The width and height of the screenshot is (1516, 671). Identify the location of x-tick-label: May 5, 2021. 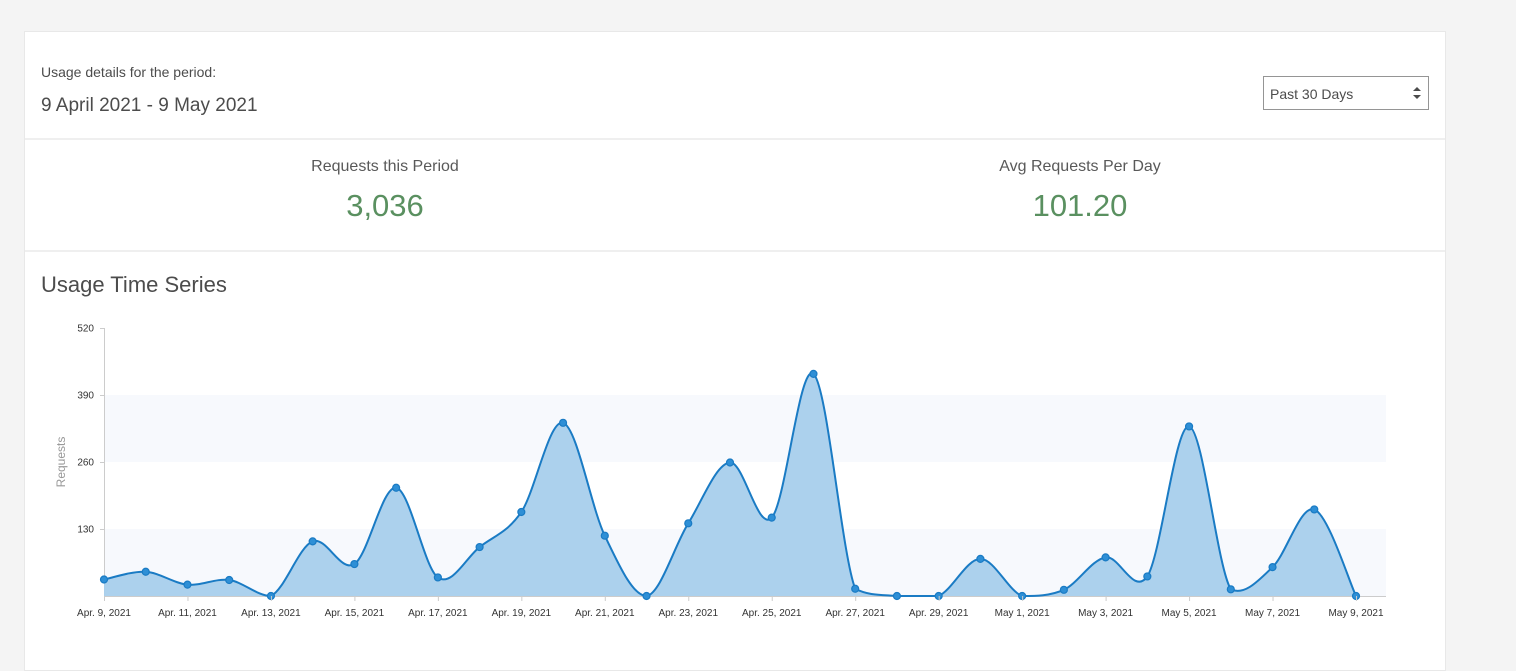
(1189, 613).